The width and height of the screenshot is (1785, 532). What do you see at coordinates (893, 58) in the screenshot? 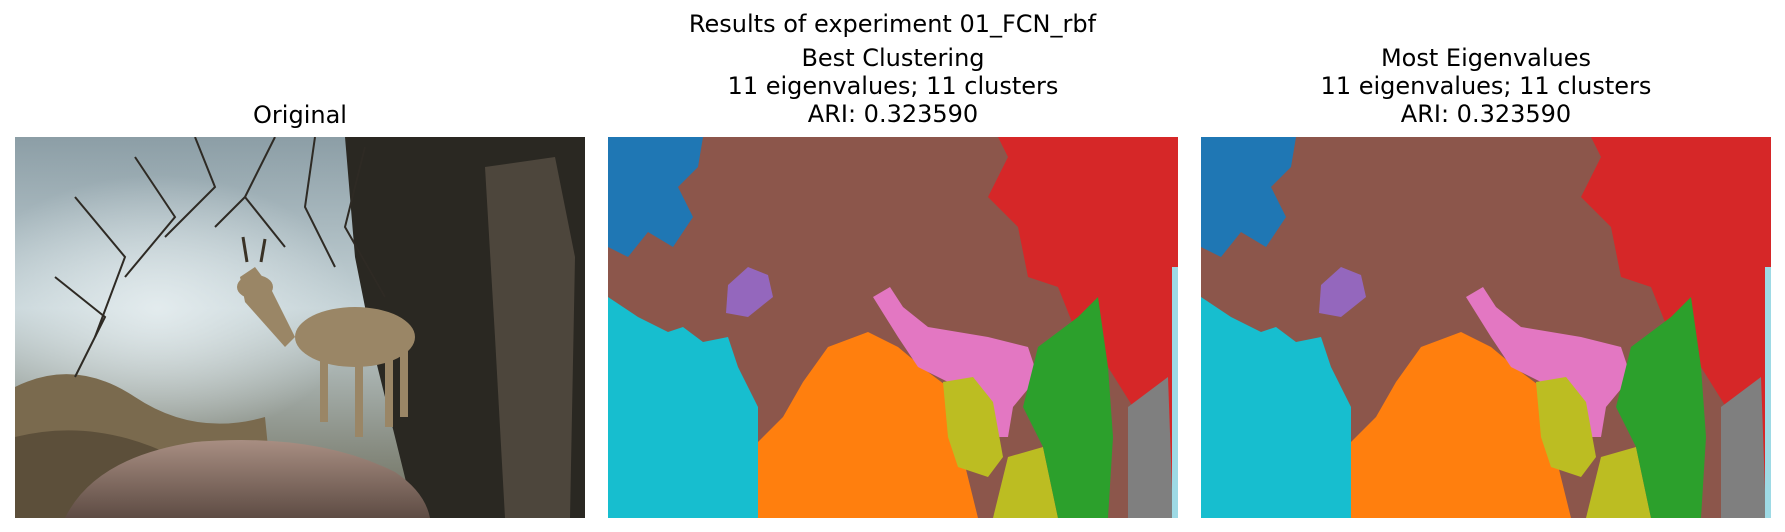
I see `panel-title-line: Best Clustering` at bounding box center [893, 58].